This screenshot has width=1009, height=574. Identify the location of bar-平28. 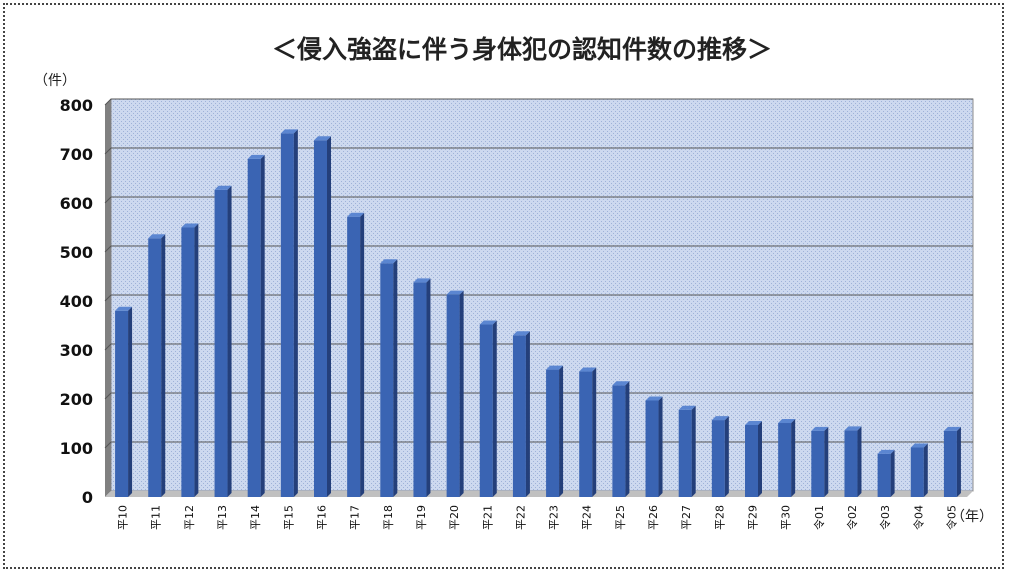
(720, 456).